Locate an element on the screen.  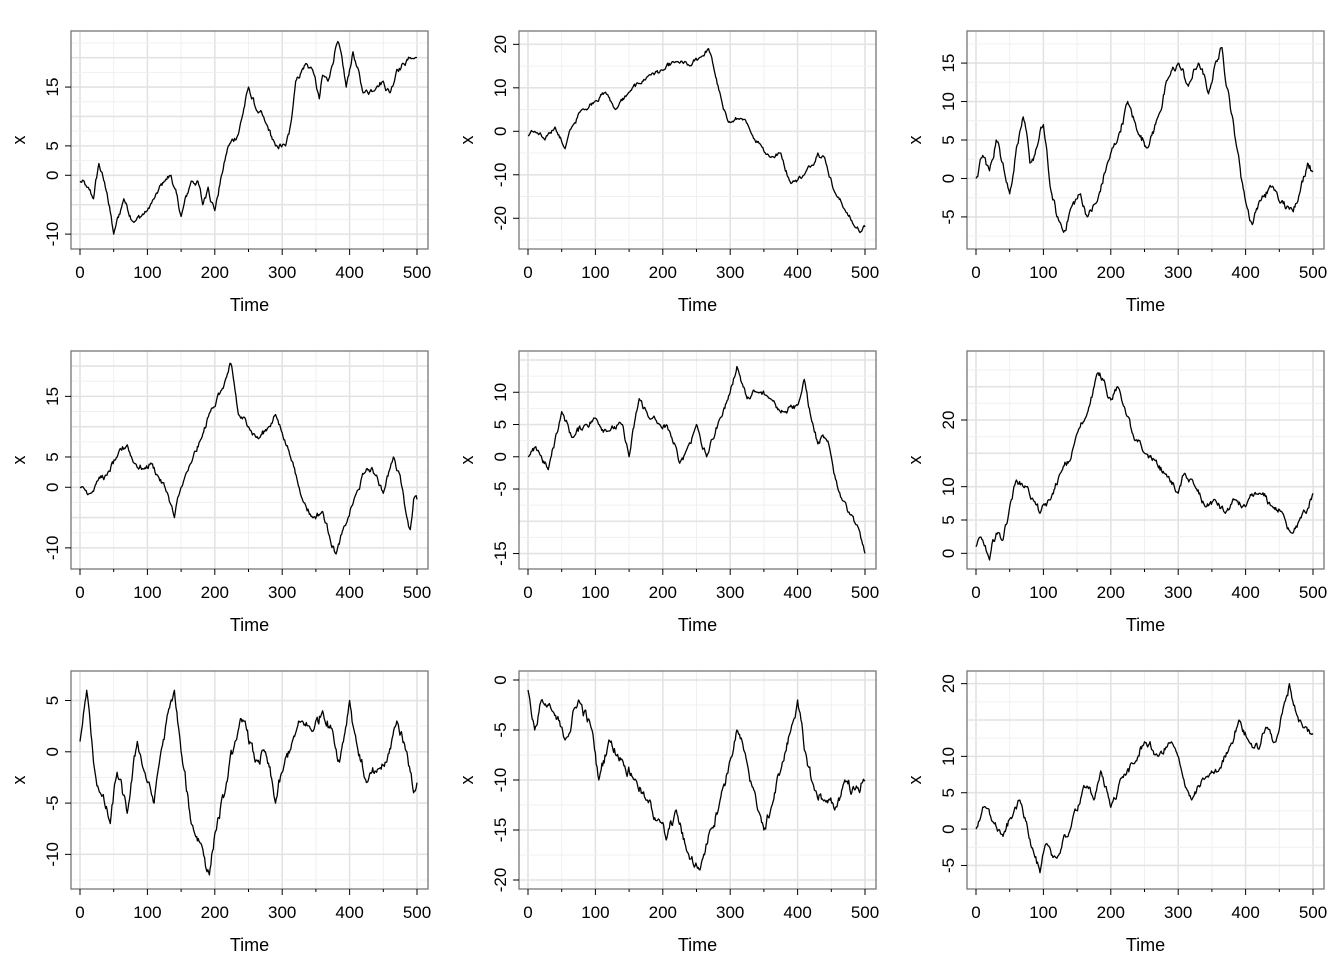
chart-panel-8: 0 100 200 300 400 500 -20 -15 -10 -5 0 Time x is located at coordinates (668, 812).